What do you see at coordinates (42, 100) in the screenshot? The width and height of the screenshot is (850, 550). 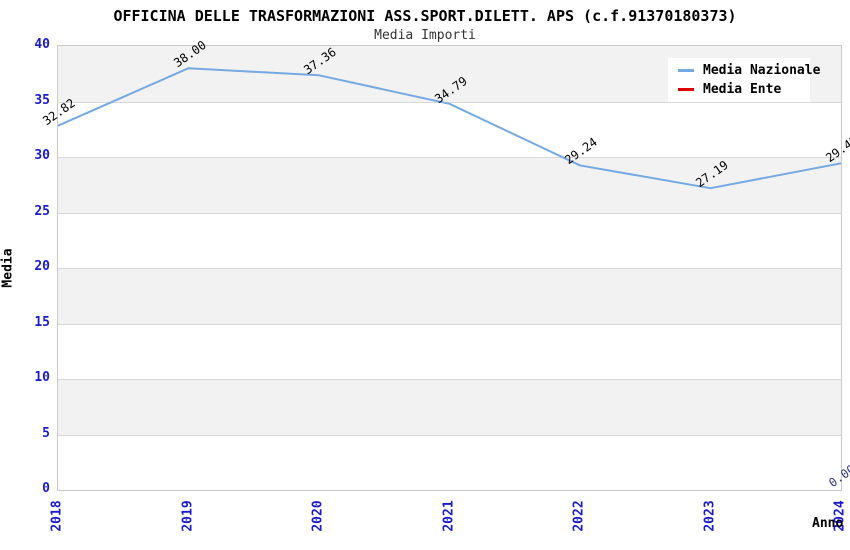 I see `y-tick-label: 35` at bounding box center [42, 100].